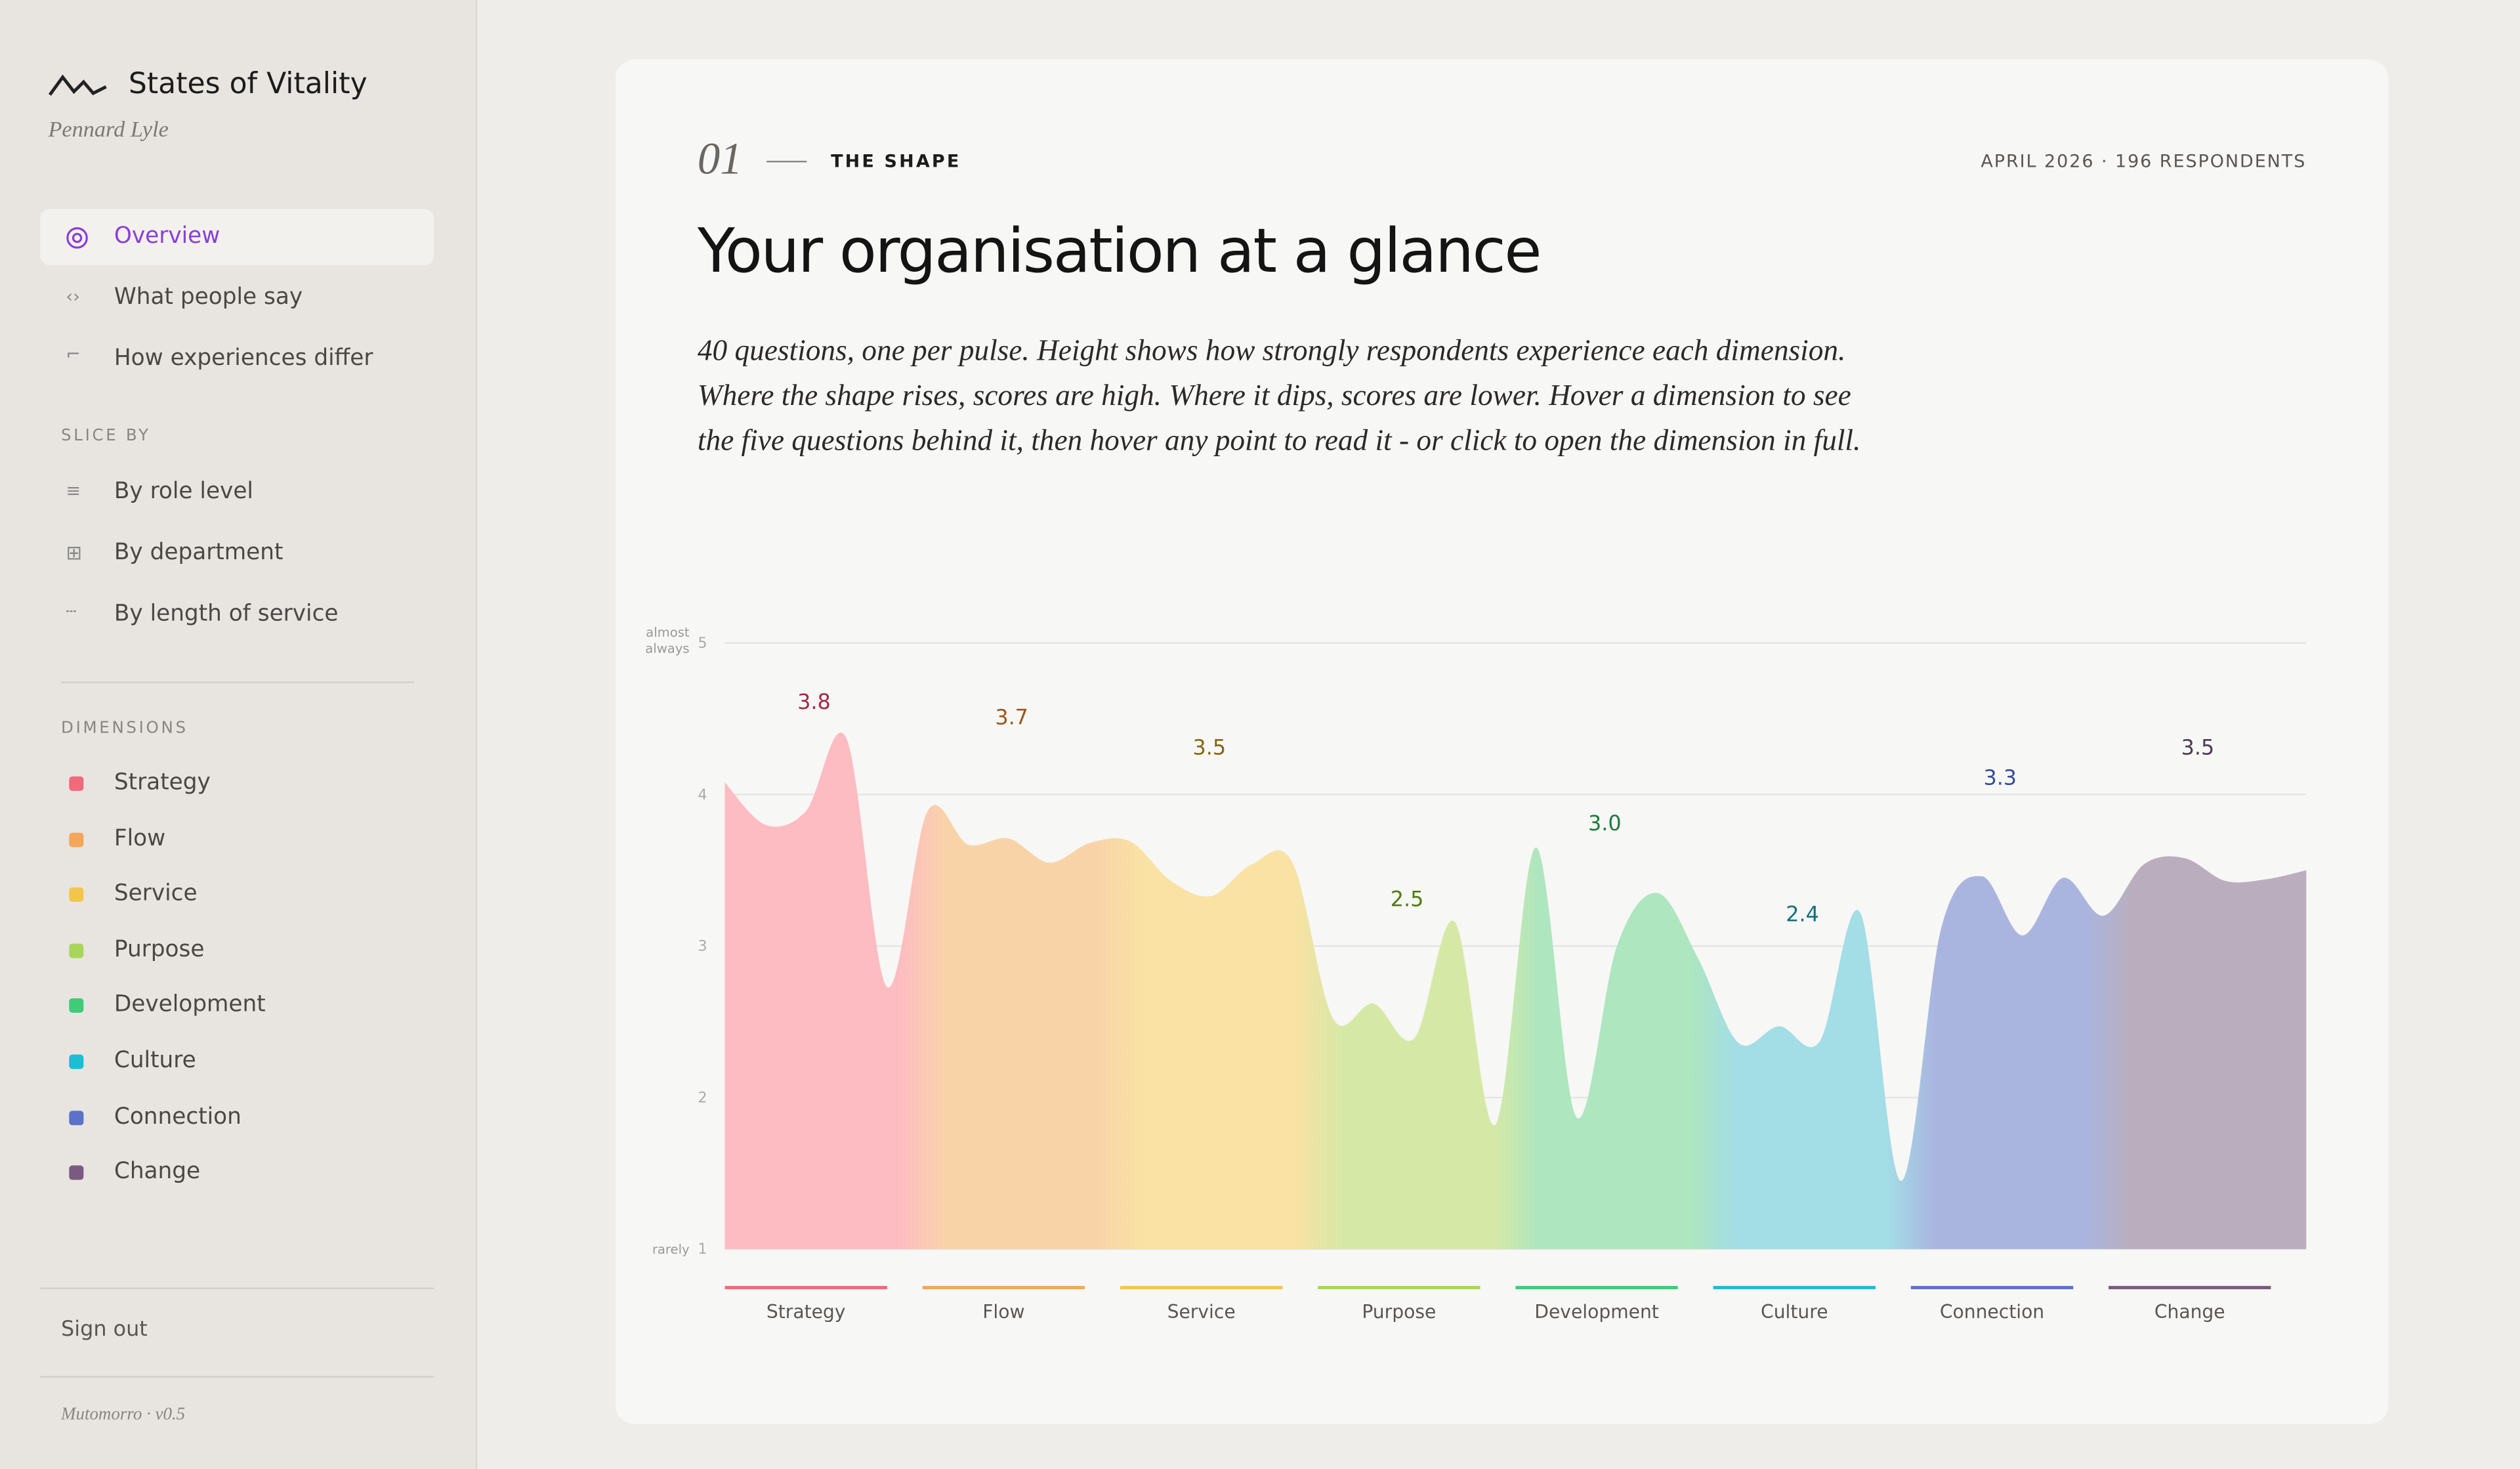  Describe the element at coordinates (702, 1249) in the screenshot. I see `y-tick-label: 1` at that location.